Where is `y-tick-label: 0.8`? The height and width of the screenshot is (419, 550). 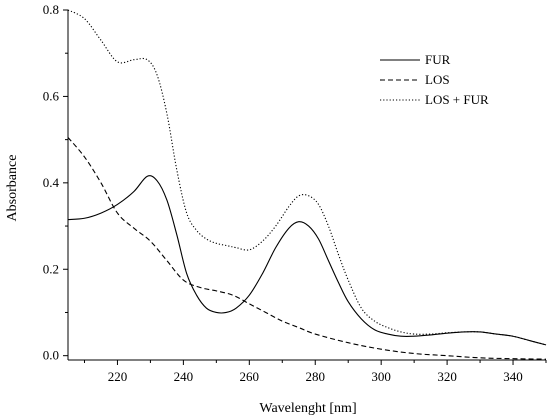
y-tick-label: 0.8 is located at coordinates (51, 9).